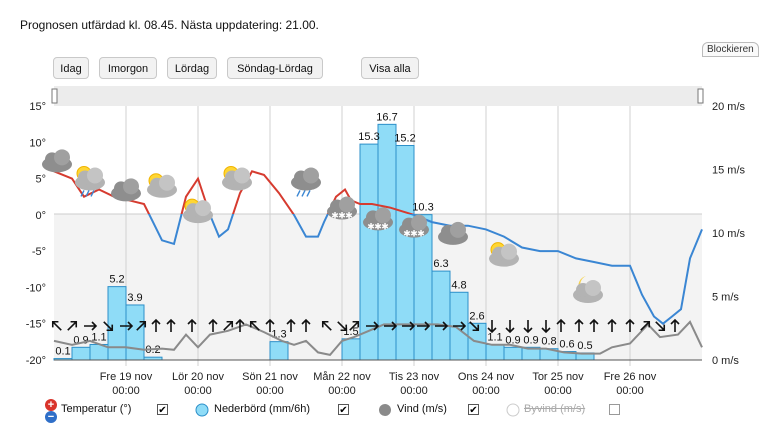  What do you see at coordinates (40, 180) in the screenshot?
I see `temp-tick-2: 5°` at bounding box center [40, 180].